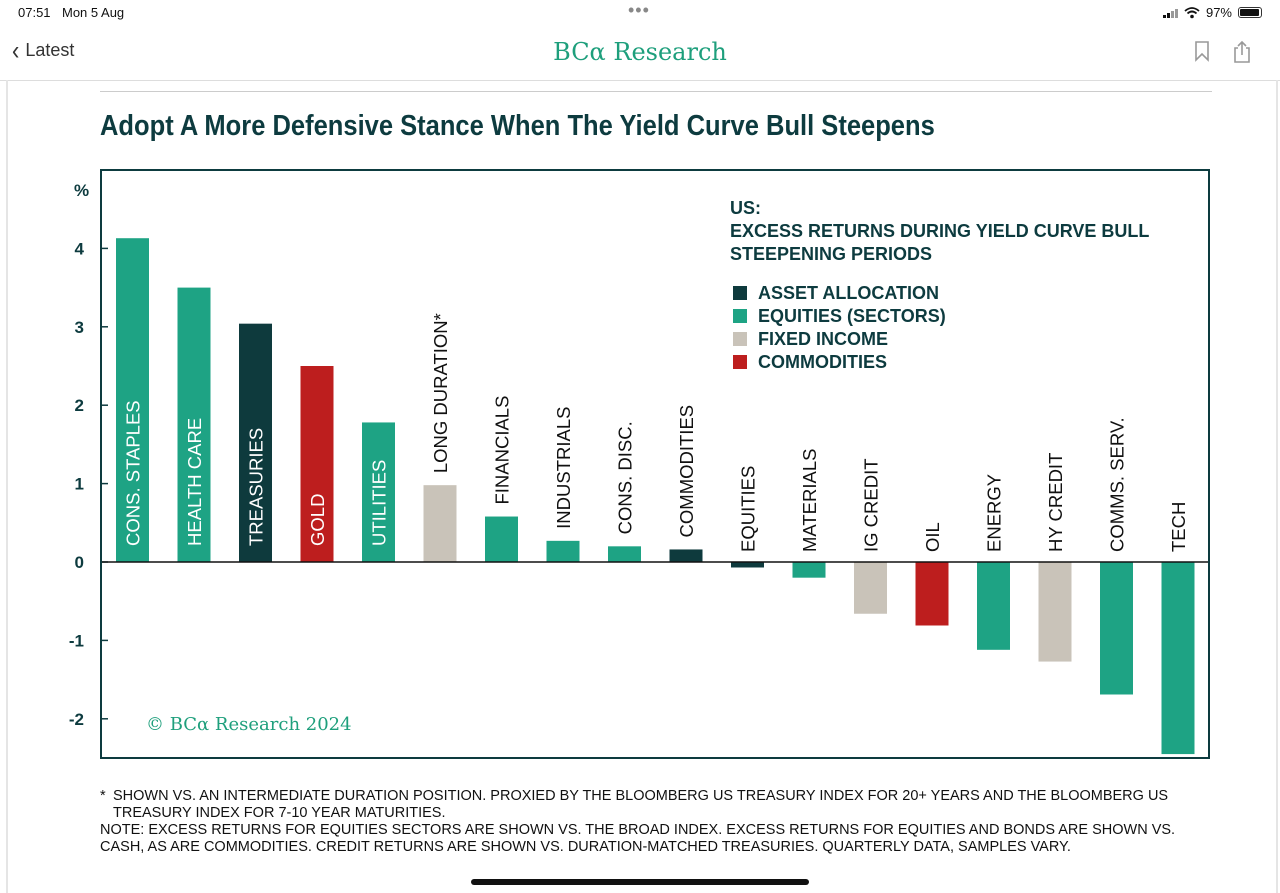 The image size is (1280, 893). What do you see at coordinates (34, 12) in the screenshot?
I see `status-time: 07:51` at bounding box center [34, 12].